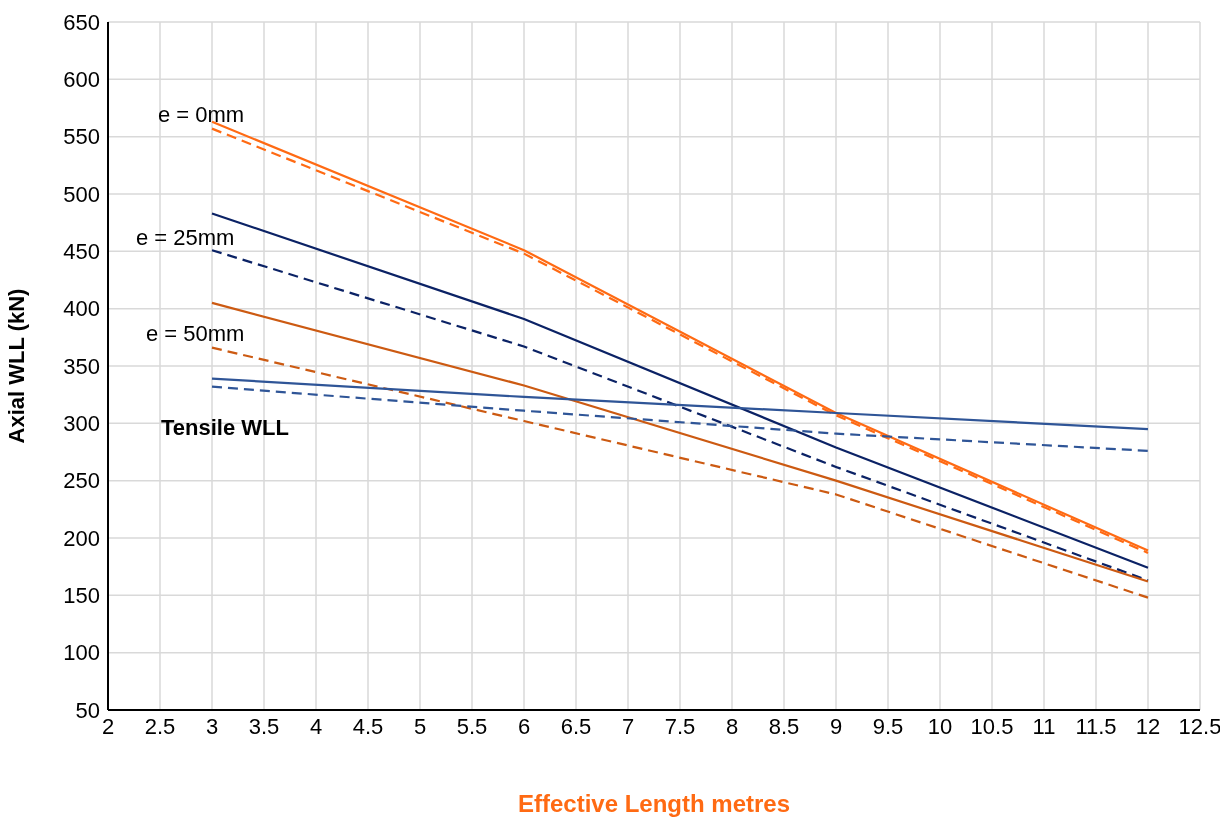 The height and width of the screenshot is (828, 1228). What do you see at coordinates (524, 726) in the screenshot?
I see `x-tick-label: 6` at bounding box center [524, 726].